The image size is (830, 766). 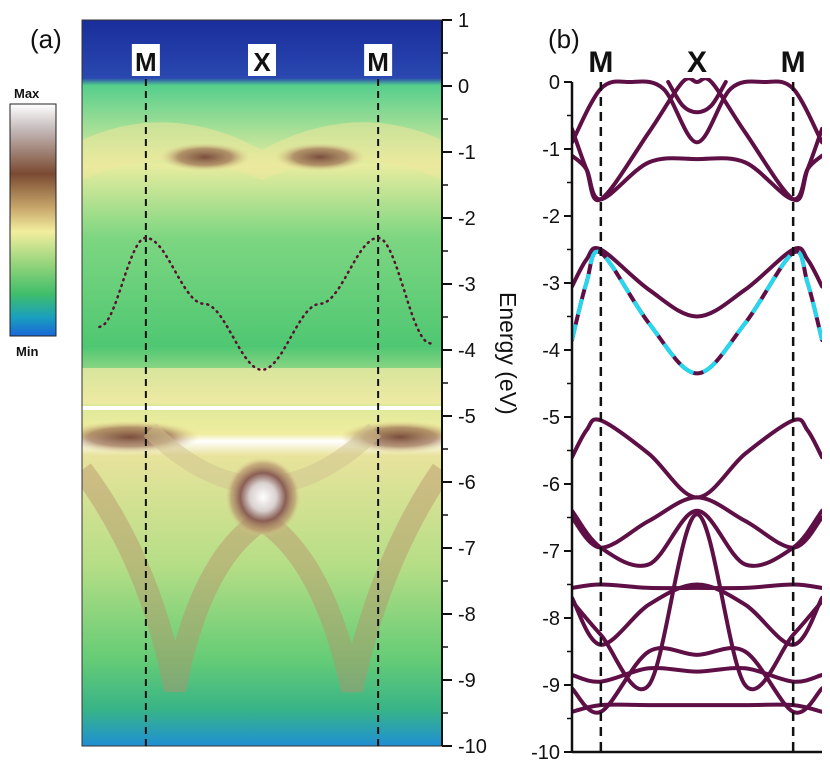 I want to click on panel-b-ytick-label-2: -2, so click(x=551, y=217).